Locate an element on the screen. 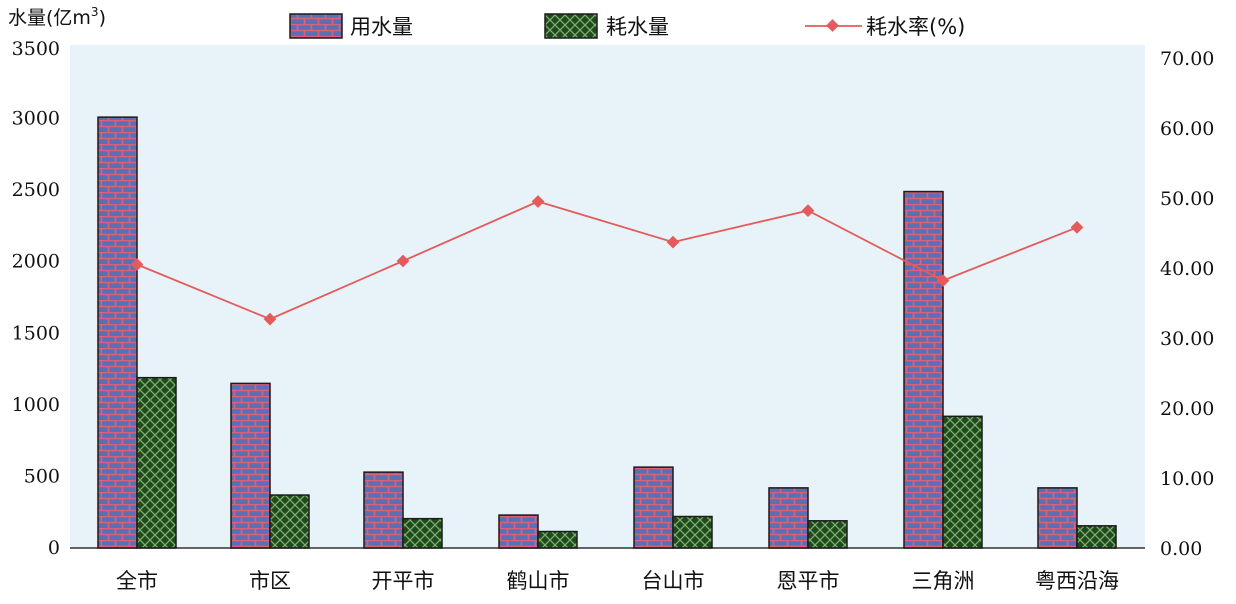  x-category-label: 市区 is located at coordinates (270, 581).